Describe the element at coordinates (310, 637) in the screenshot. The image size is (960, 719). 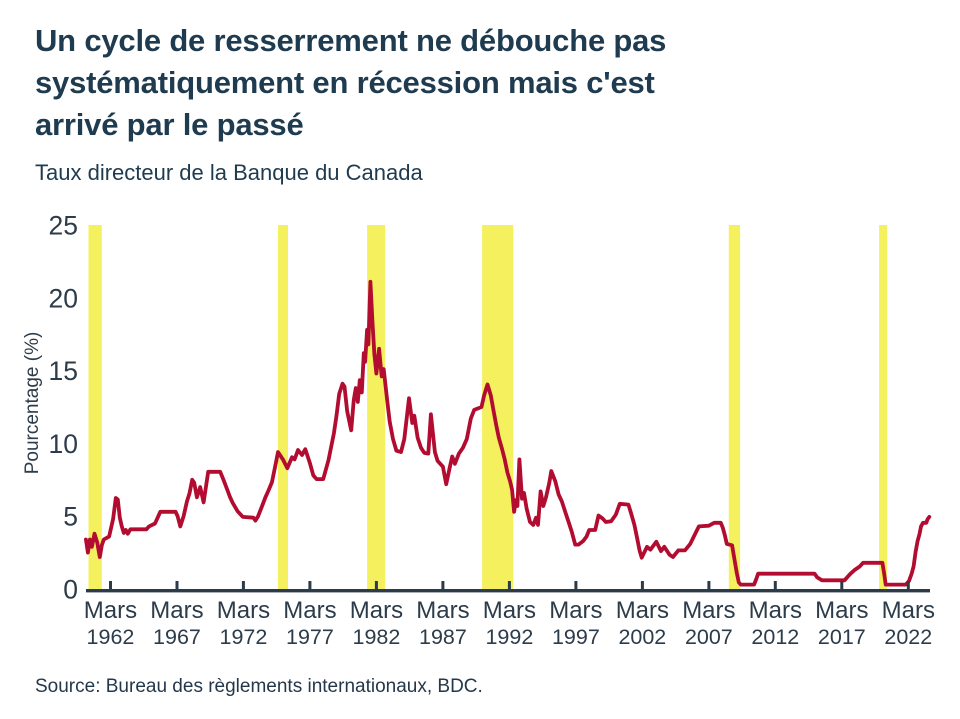
I see `x-tick-label-year: 1977` at that location.